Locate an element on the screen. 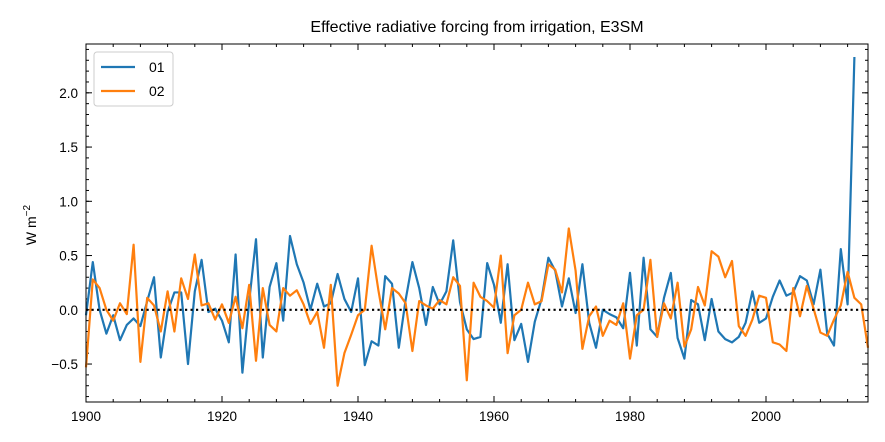 This screenshot has height=442, width=885. y-tick-label: 0.5 is located at coordinates (68, 256).